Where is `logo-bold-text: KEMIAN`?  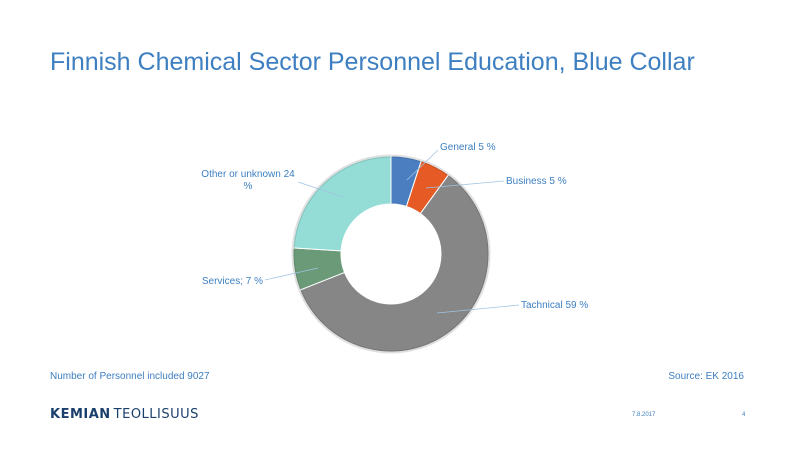
logo-bold-text: KEMIAN is located at coordinates (80, 414).